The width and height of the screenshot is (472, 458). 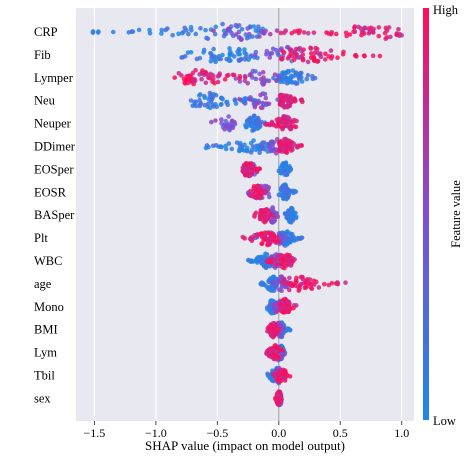 I want to click on colorbar: High Low Feature value, so click(x=443, y=215).